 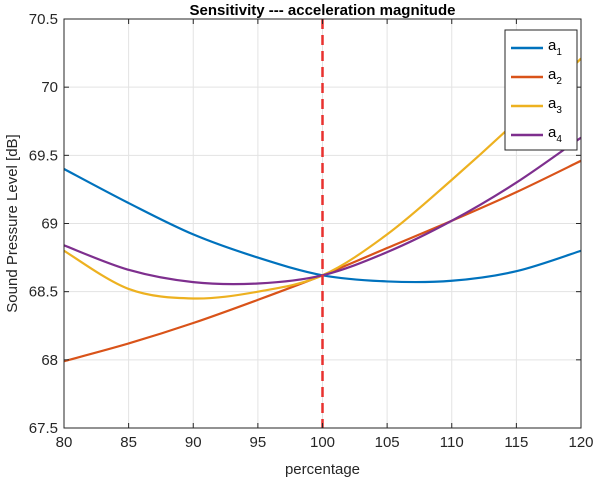 What do you see at coordinates (452, 442) in the screenshot?
I see `x-tick-label: 110` at bounding box center [452, 442].